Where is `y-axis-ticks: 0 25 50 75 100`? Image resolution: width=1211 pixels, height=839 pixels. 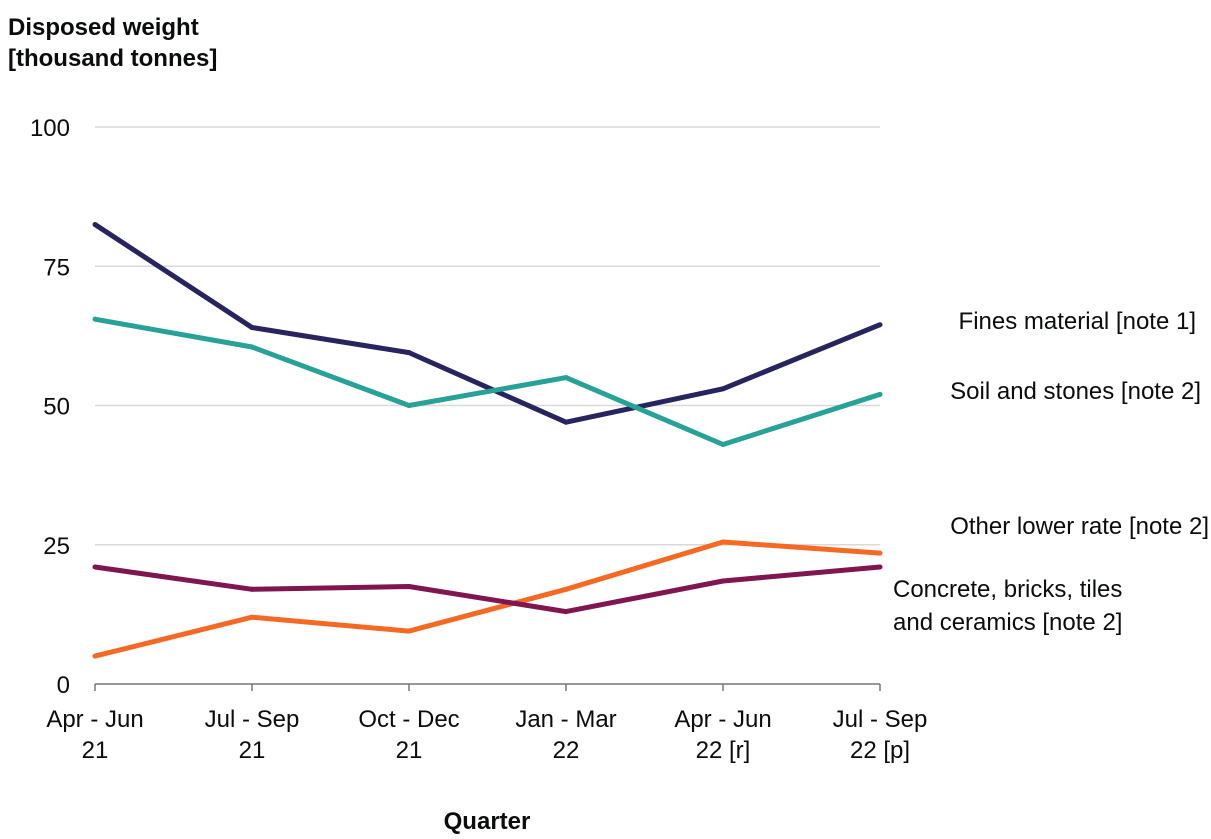 y-axis-ticks: 0 25 50 75 100 is located at coordinates (50, 407).